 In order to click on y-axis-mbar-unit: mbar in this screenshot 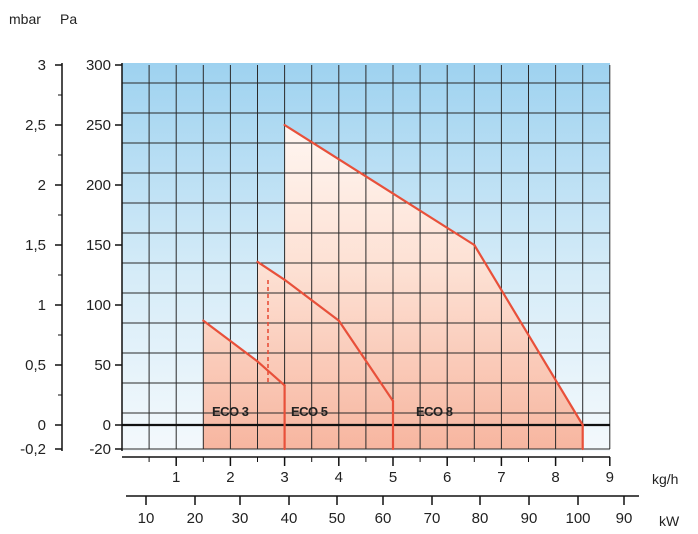, I will do `click(25, 19)`.